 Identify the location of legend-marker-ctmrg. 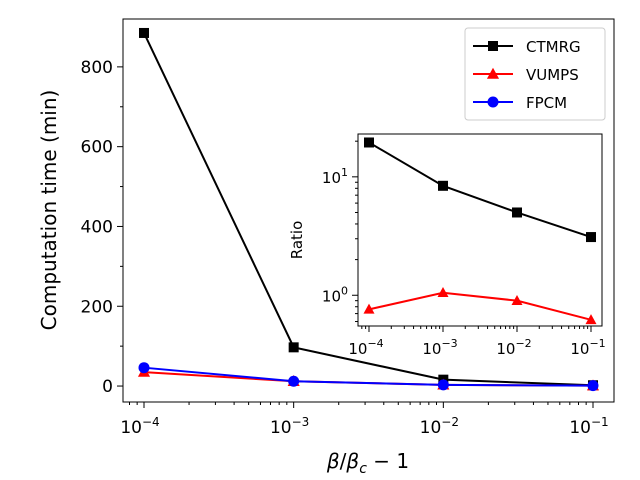
(493, 46).